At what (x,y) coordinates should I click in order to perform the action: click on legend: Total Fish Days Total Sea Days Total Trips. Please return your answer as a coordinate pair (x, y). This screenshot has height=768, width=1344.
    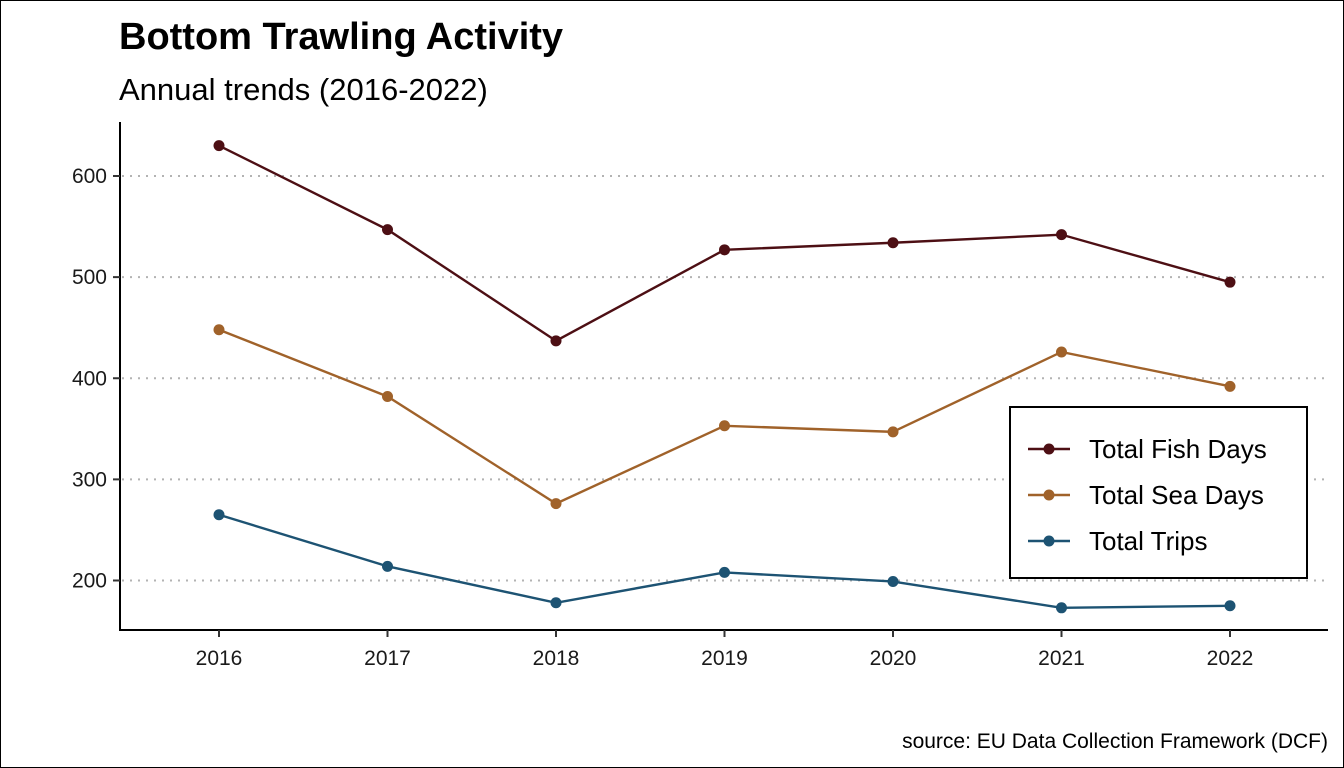
    Looking at the image, I should click on (1158, 492).